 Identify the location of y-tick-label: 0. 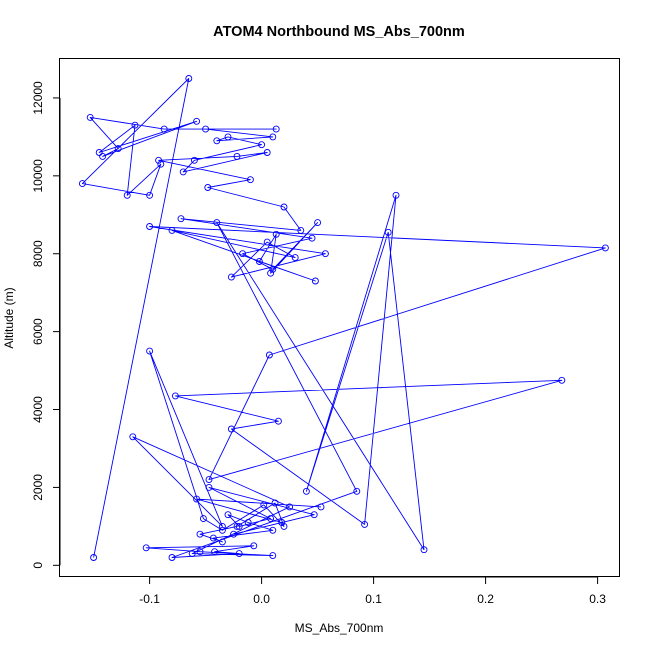
(38, 565).